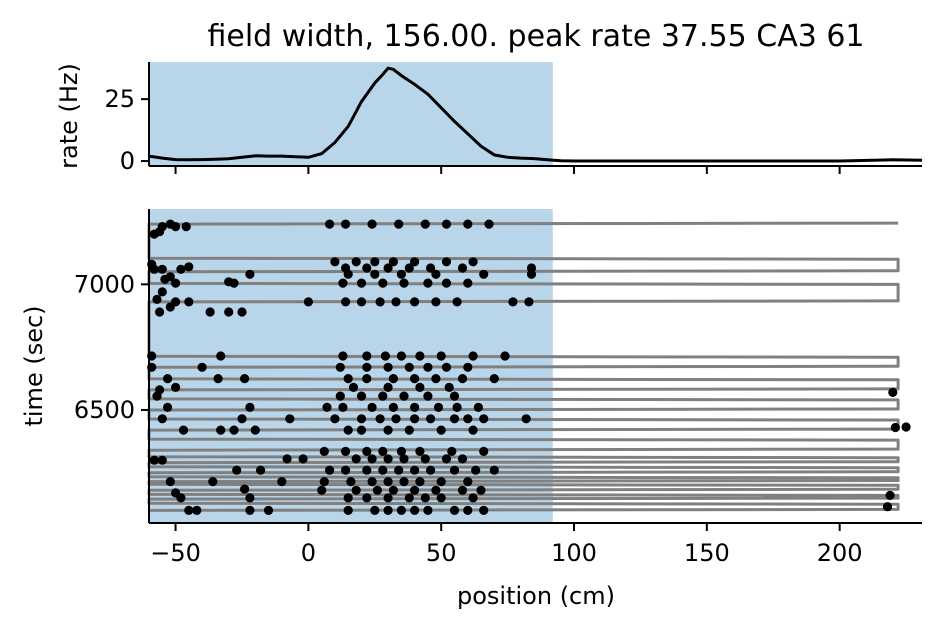 The height and width of the screenshot is (635, 944). What do you see at coordinates (536, 596) in the screenshot?
I see `x-axis-label: position (cm)` at bounding box center [536, 596].